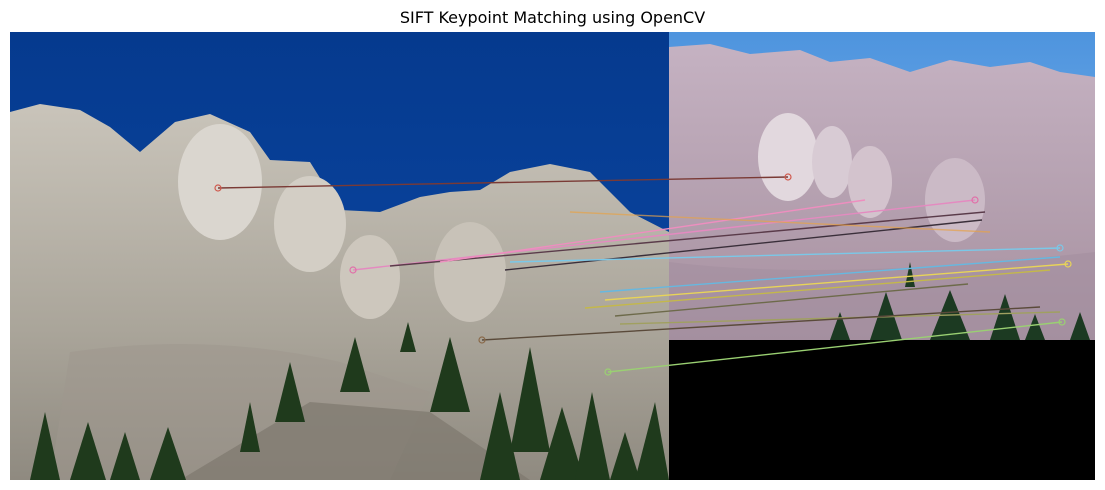  What do you see at coordinates (310, 224) in the screenshot?
I see `jefferson-face` at bounding box center [310, 224].